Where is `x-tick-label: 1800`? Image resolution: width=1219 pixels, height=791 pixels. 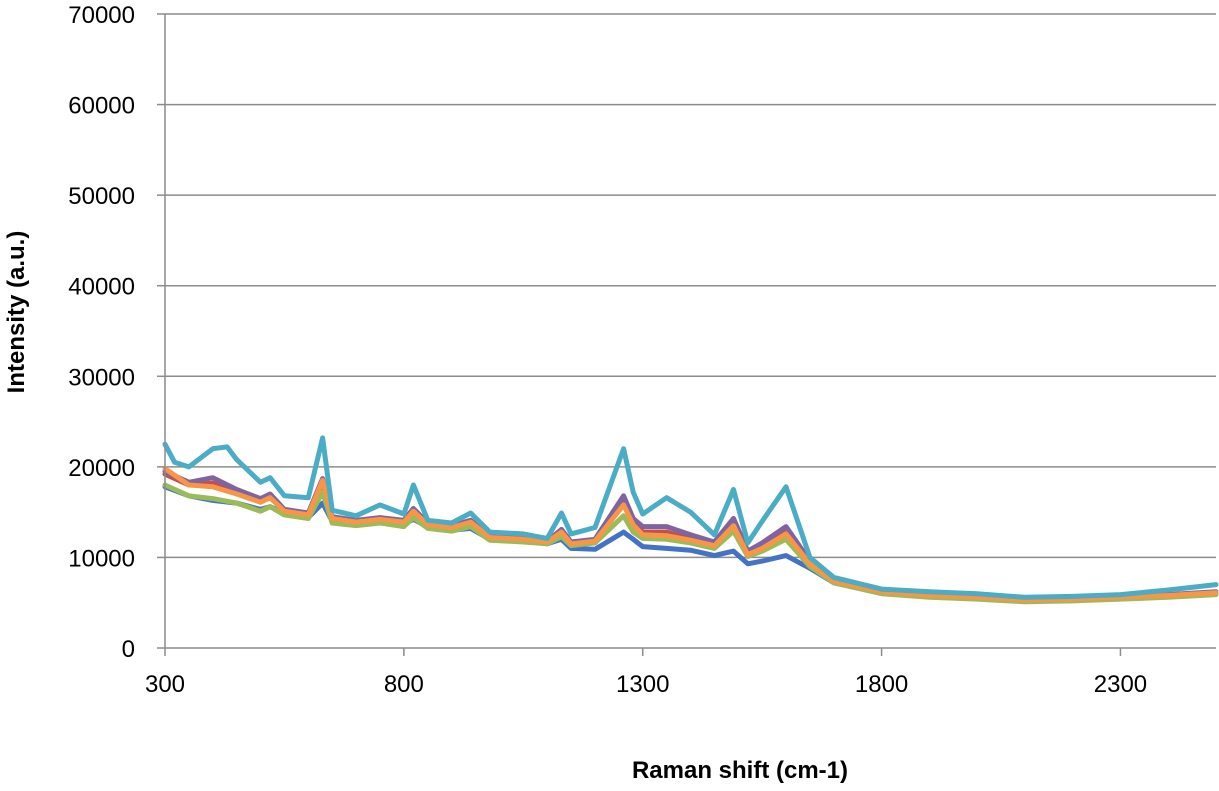 x-tick-label: 1800 is located at coordinates (881, 684).